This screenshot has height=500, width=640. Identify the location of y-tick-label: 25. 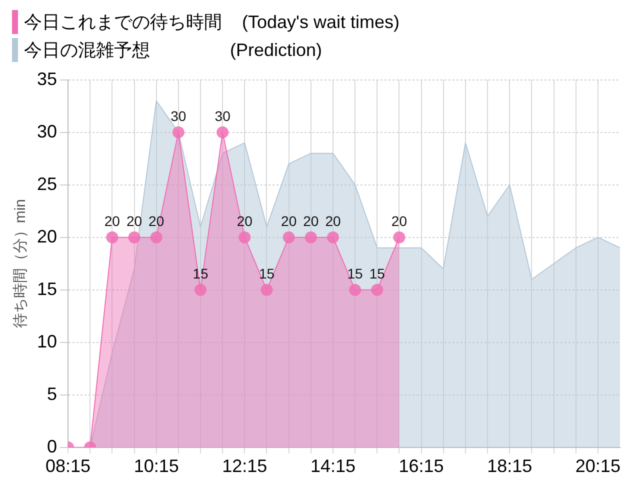
(47, 184).